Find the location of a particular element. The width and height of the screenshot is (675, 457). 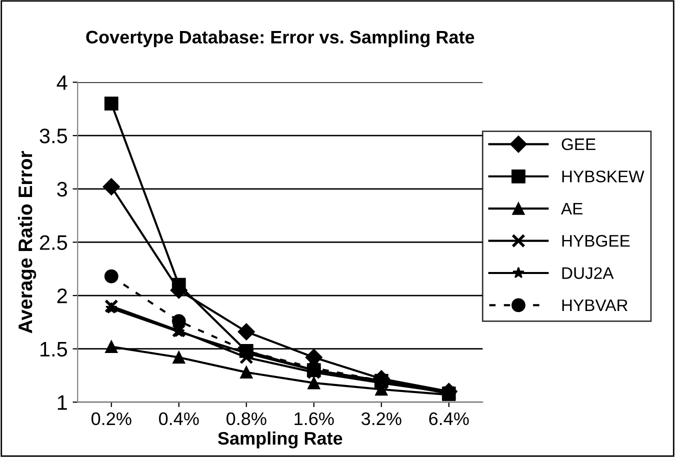

legend-label: HYBGEE is located at coordinates (596, 240).